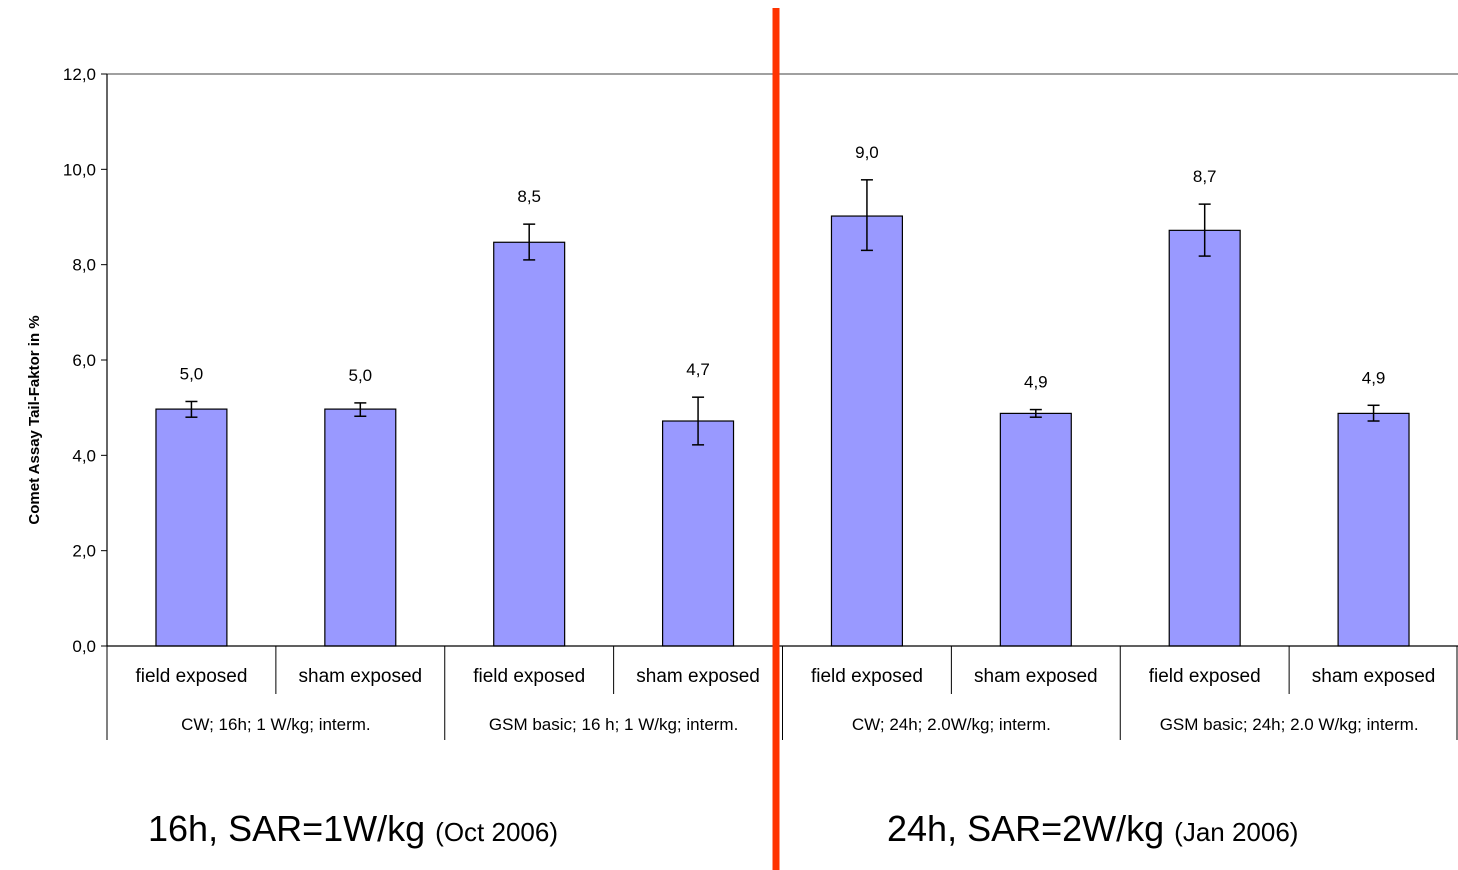 The height and width of the screenshot is (870, 1458). Describe the element at coordinates (84, 455) in the screenshot. I see `y-tick-label: 4,0` at that location.